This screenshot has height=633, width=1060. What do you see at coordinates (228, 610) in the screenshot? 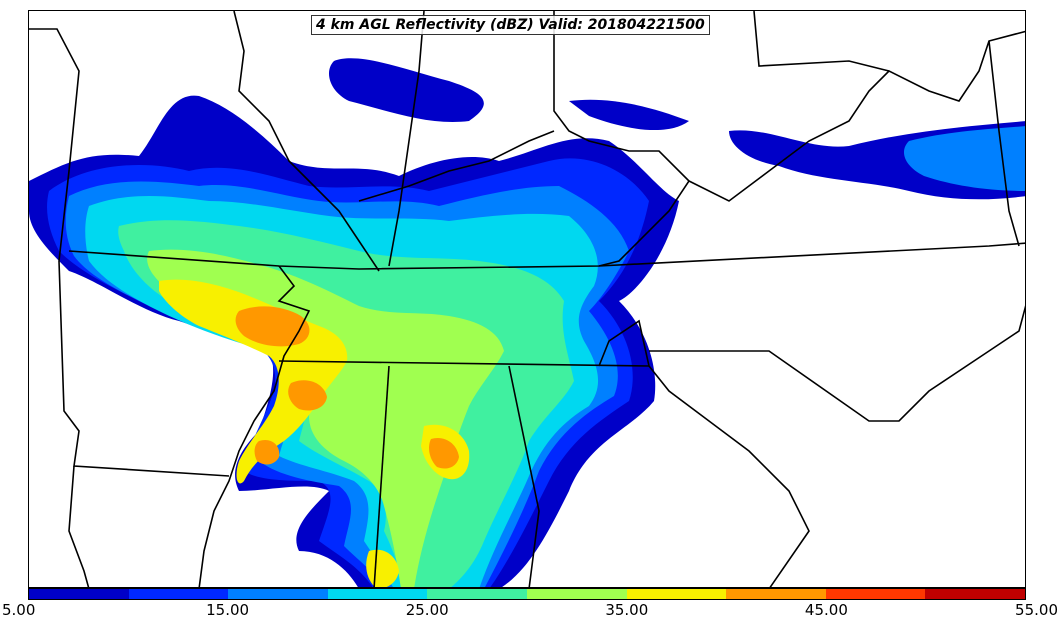
I see `colorbar-tick-label: 15.00` at bounding box center [228, 610].